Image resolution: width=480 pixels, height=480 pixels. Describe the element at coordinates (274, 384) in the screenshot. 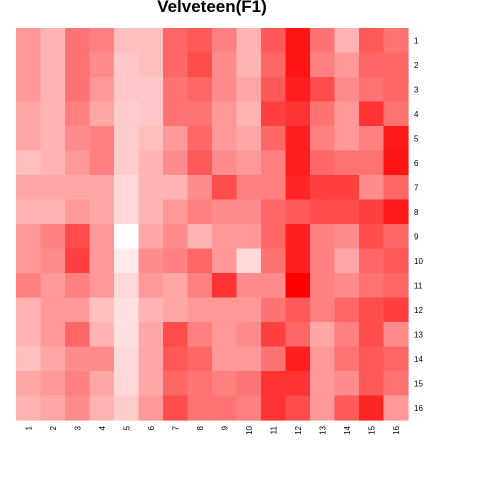

I see `heatmap-cell-r15-c11` at that location.